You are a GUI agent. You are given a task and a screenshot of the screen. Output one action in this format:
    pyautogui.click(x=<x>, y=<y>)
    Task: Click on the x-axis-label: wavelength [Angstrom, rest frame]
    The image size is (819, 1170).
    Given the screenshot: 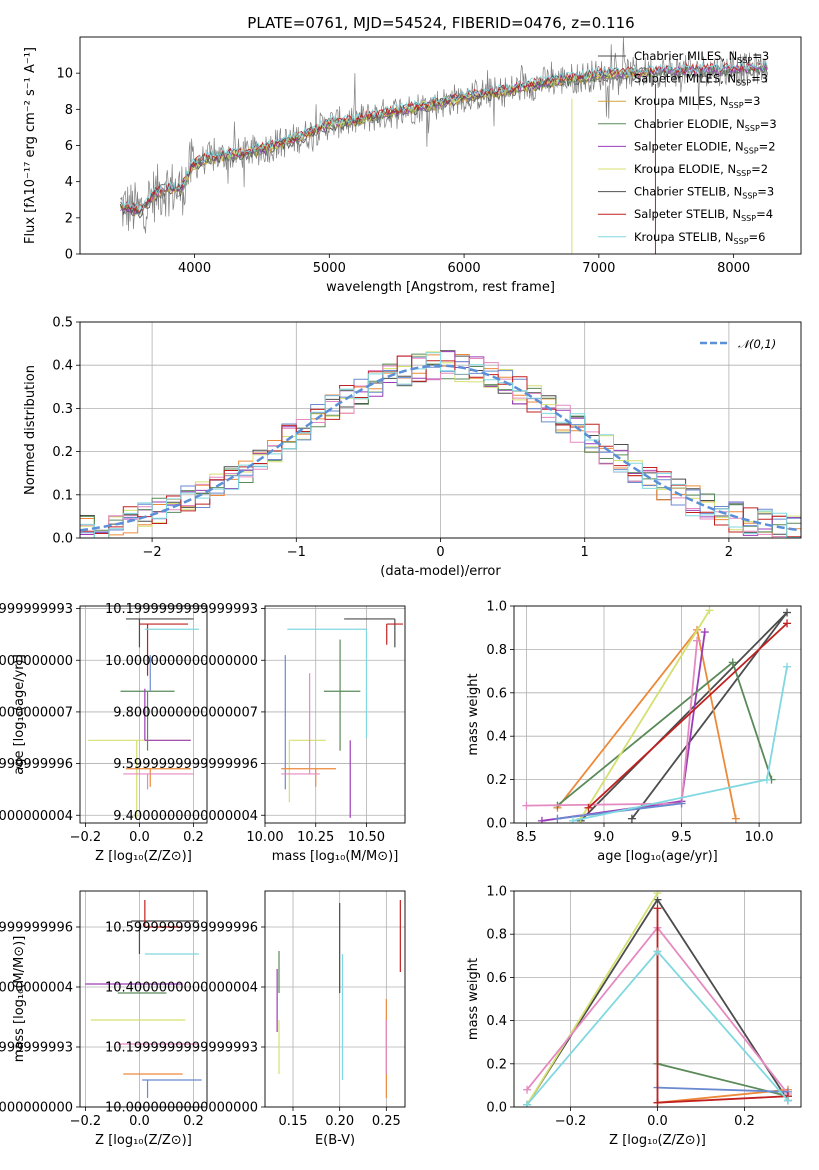 What is the action you would take?
    pyautogui.click(x=440, y=287)
    